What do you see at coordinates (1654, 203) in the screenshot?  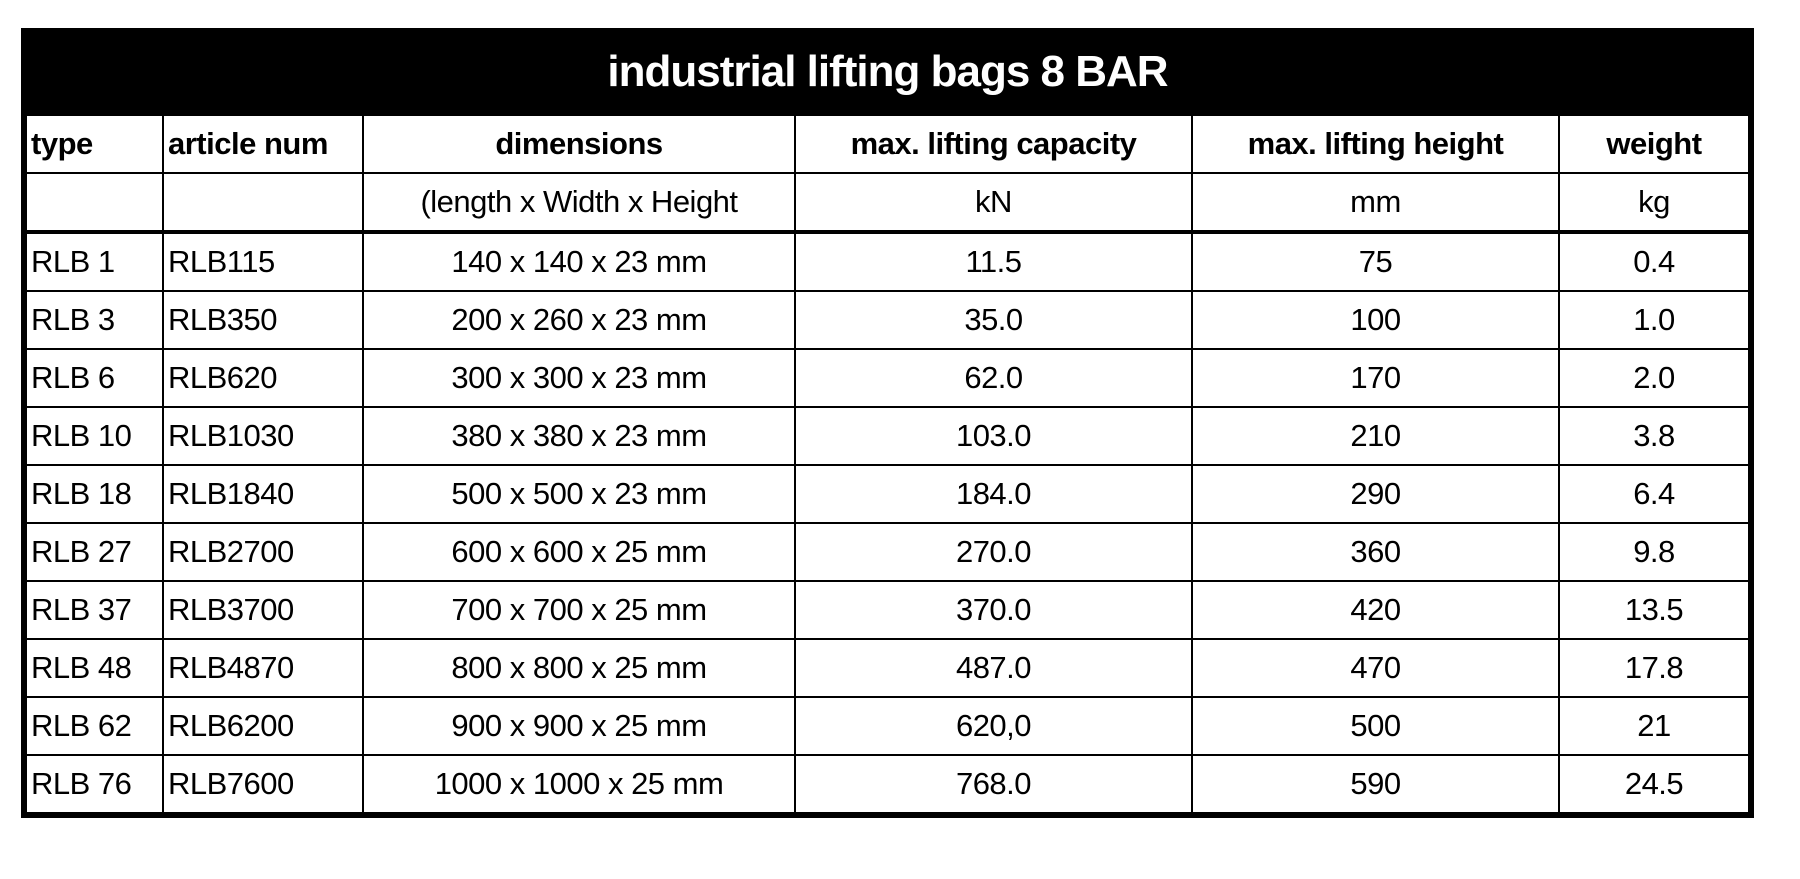 I see `unit-weight: kg` at bounding box center [1654, 203].